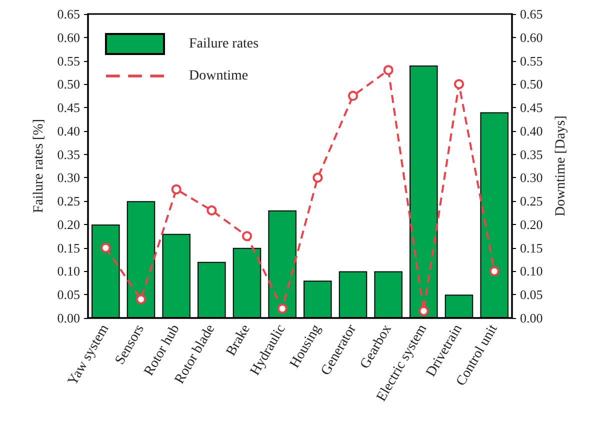 This screenshot has width=592, height=428. I want to click on y-tick-label: 0.00, so click(68, 318).